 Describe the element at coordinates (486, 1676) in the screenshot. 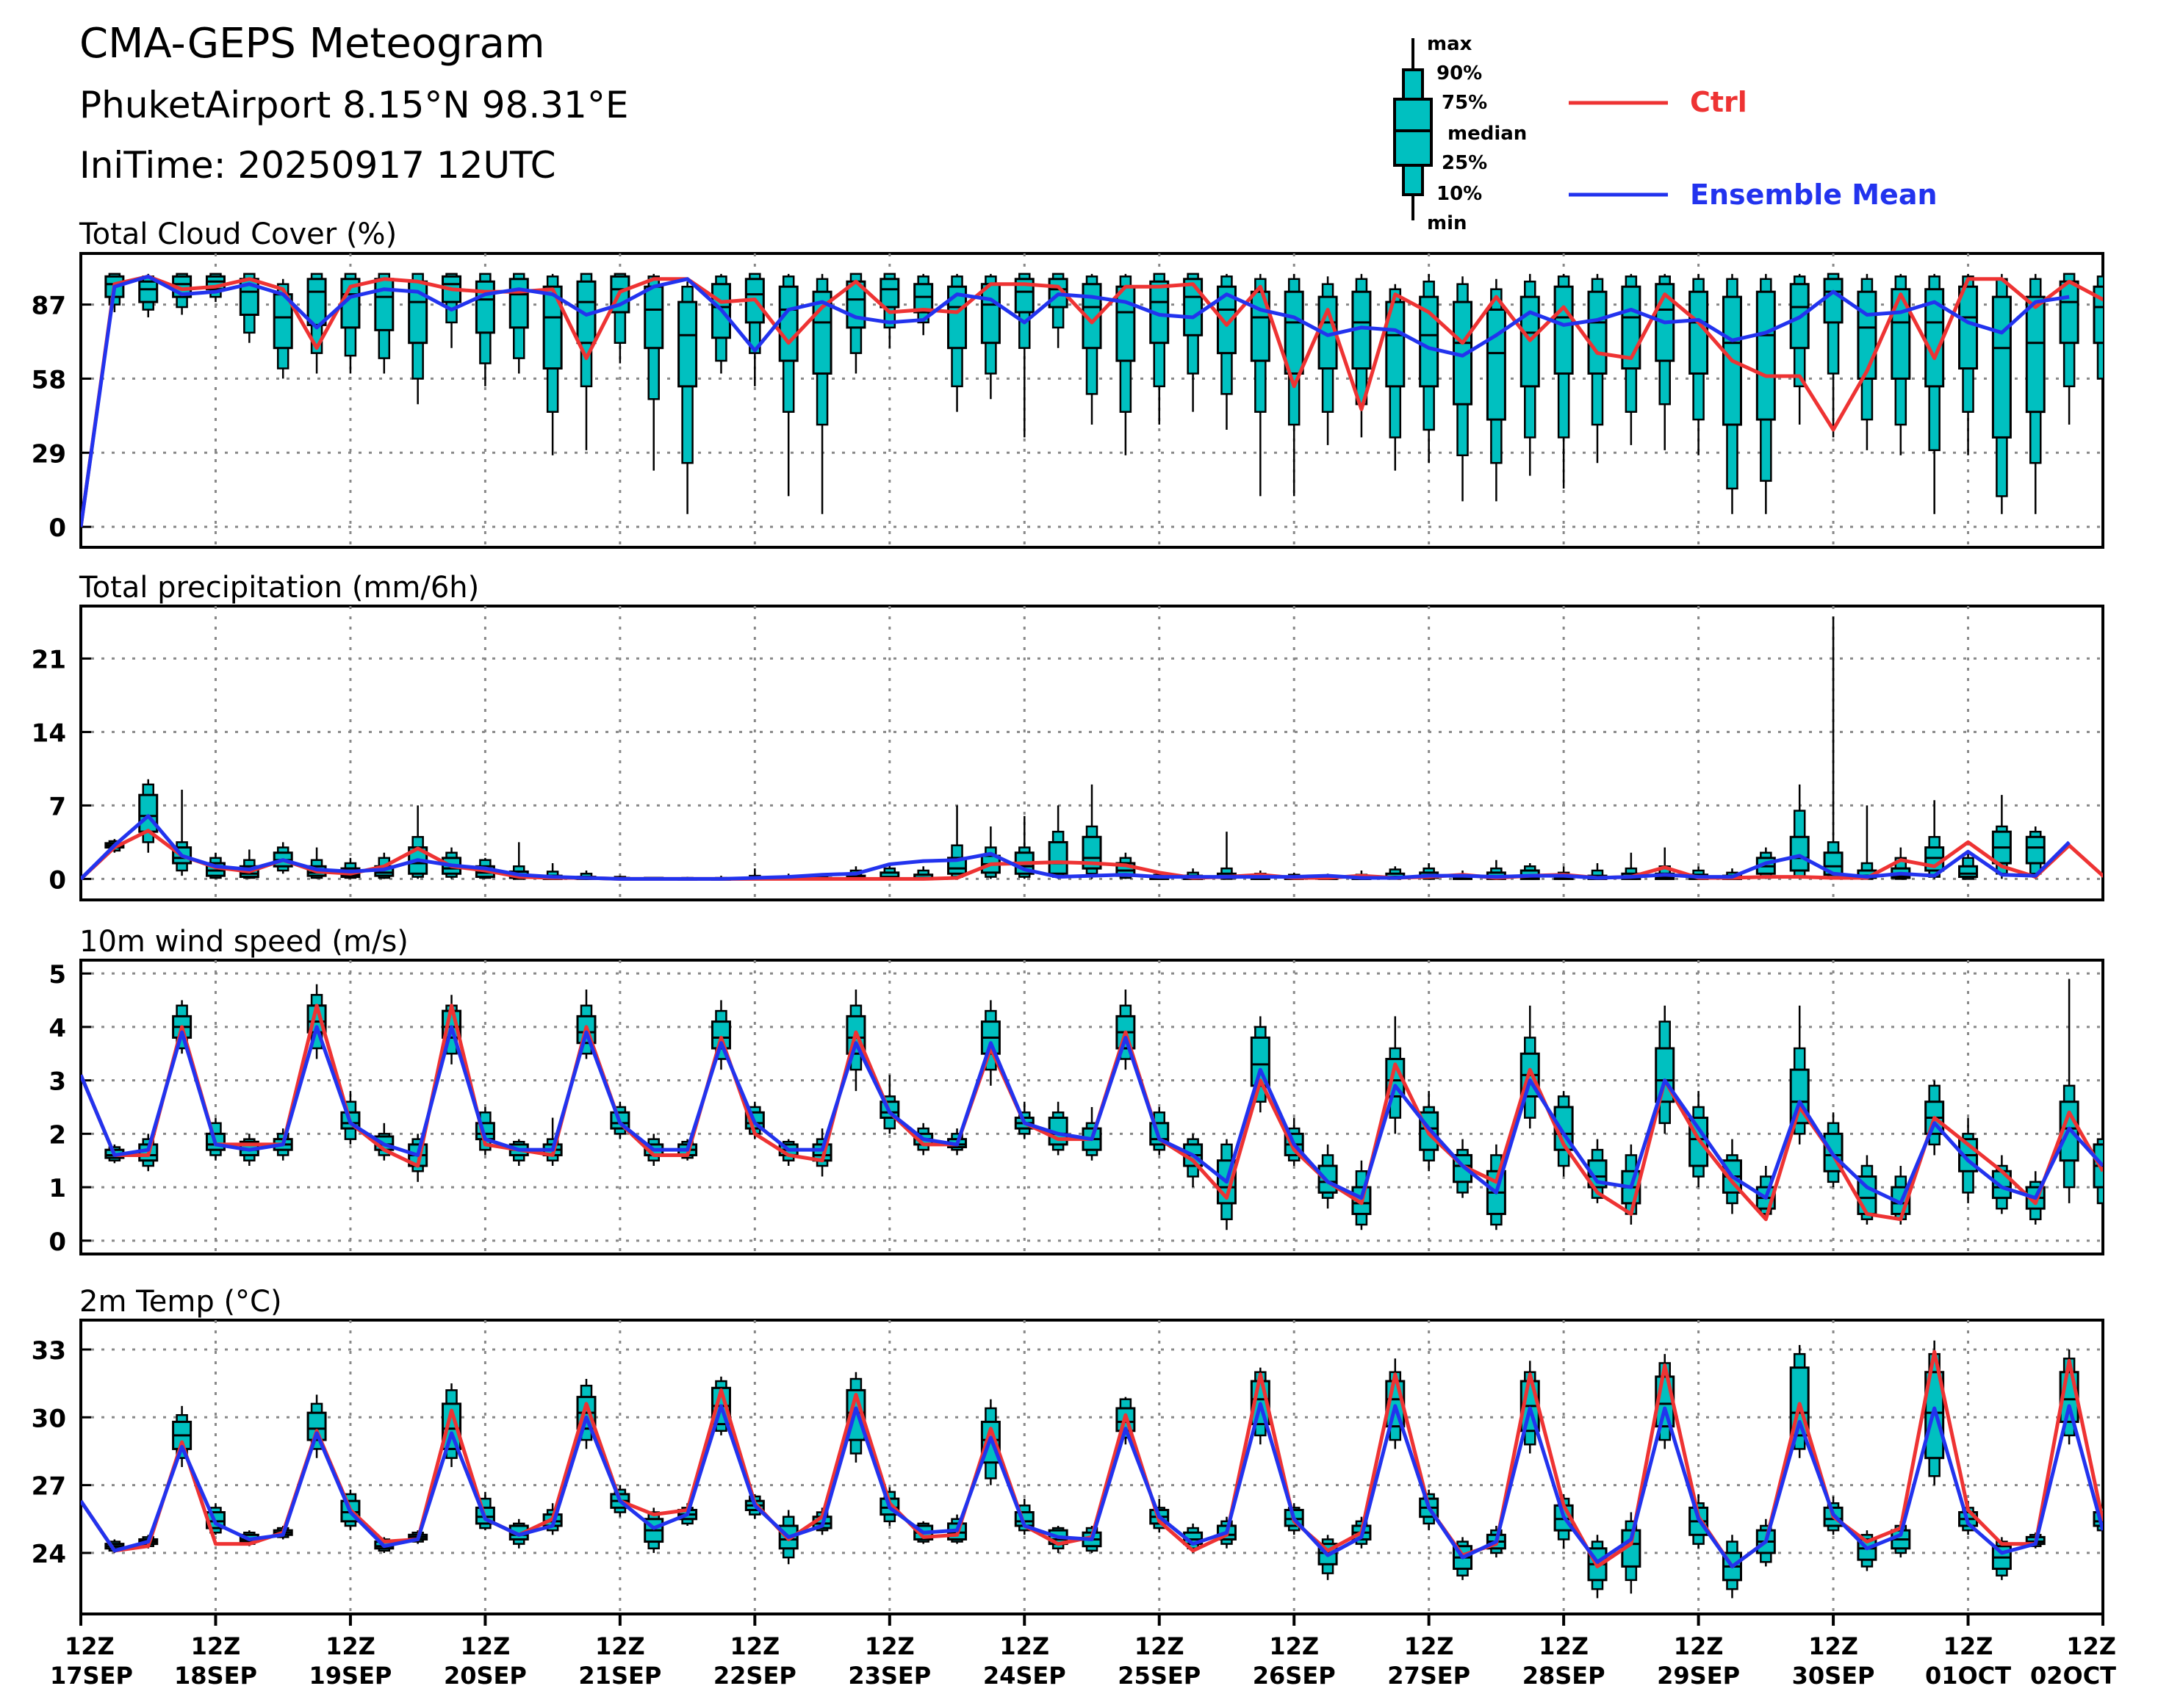

I see `x-tick-label-date: 20SEP` at that location.